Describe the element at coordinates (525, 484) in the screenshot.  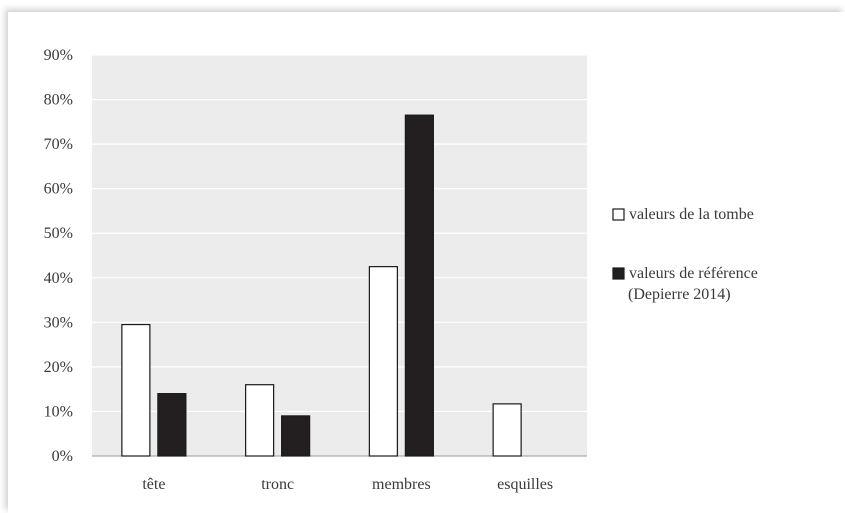
I see `x-tick-label: esquilles` at that location.